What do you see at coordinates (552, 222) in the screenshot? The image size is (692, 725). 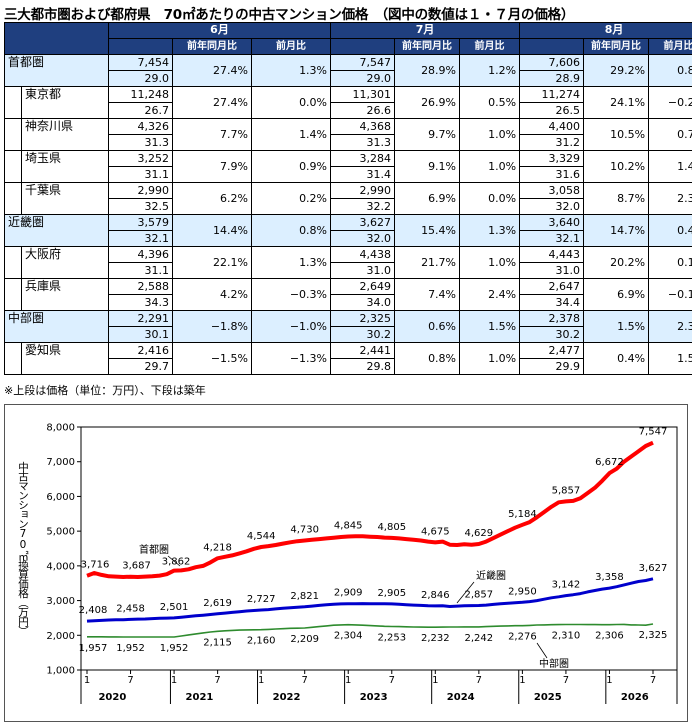 I see `price-cell: 3,640` at bounding box center [552, 222].